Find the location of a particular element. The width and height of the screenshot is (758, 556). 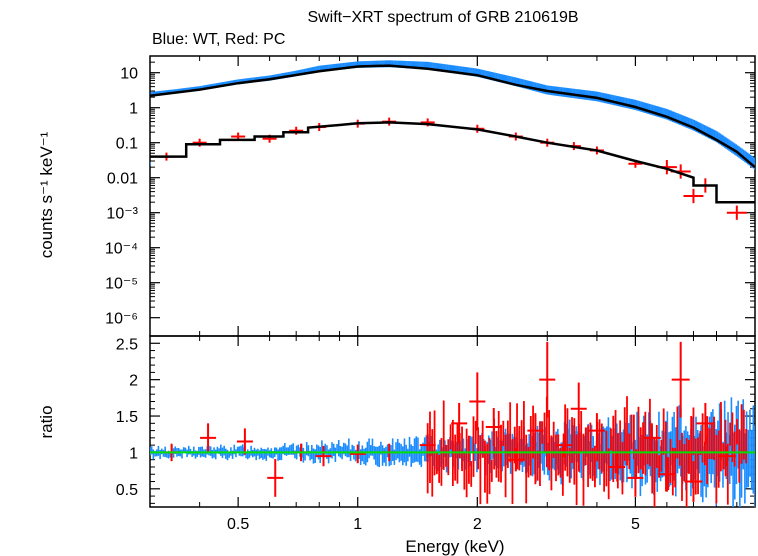

ratio-y-tick-label: 1.5 is located at coordinates (127, 417).